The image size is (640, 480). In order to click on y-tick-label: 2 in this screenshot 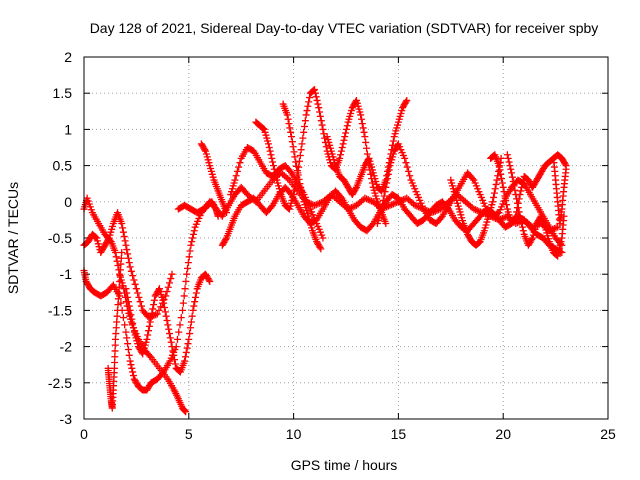, I will do `click(68, 57)`.